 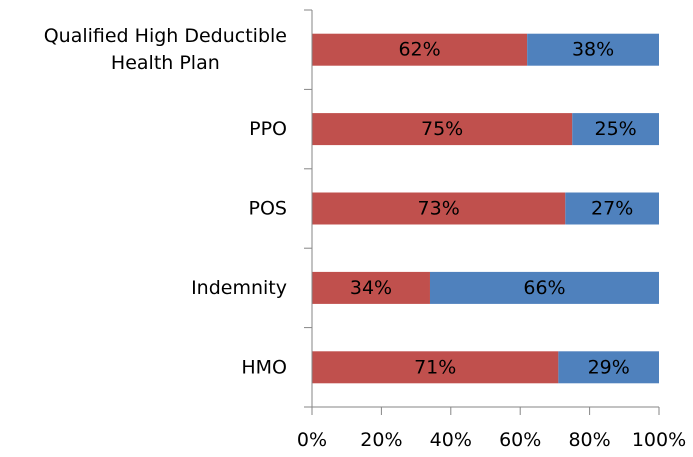 What do you see at coordinates (264, 367) in the screenshot?
I see `category-label: HMO` at bounding box center [264, 367].